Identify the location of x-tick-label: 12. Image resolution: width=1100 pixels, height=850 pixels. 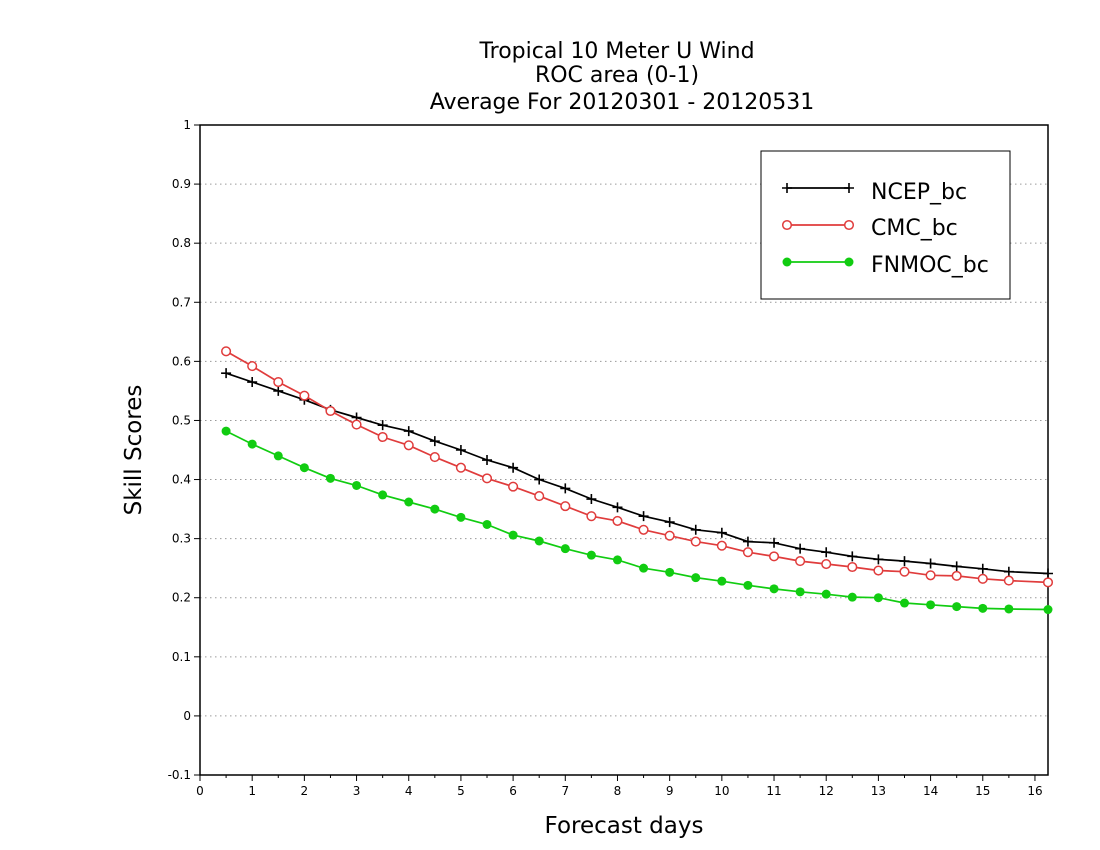
(826, 791).